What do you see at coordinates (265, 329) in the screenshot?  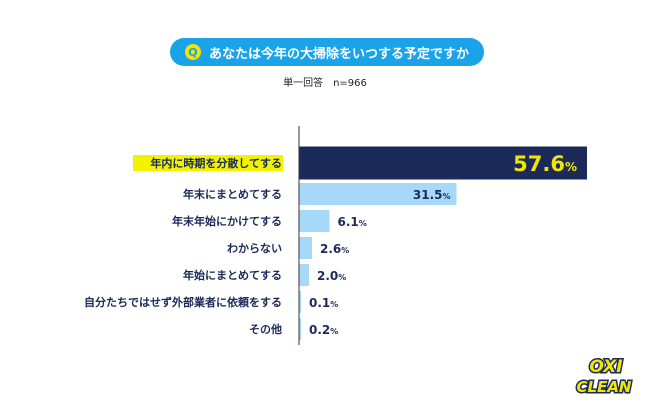 I see `category-label: その他` at bounding box center [265, 329].